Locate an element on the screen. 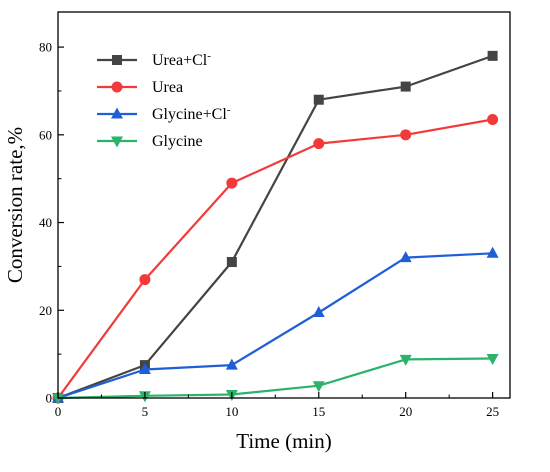 The width and height of the screenshot is (550, 472). legend-label-3: Glycine is located at coordinates (177, 141).